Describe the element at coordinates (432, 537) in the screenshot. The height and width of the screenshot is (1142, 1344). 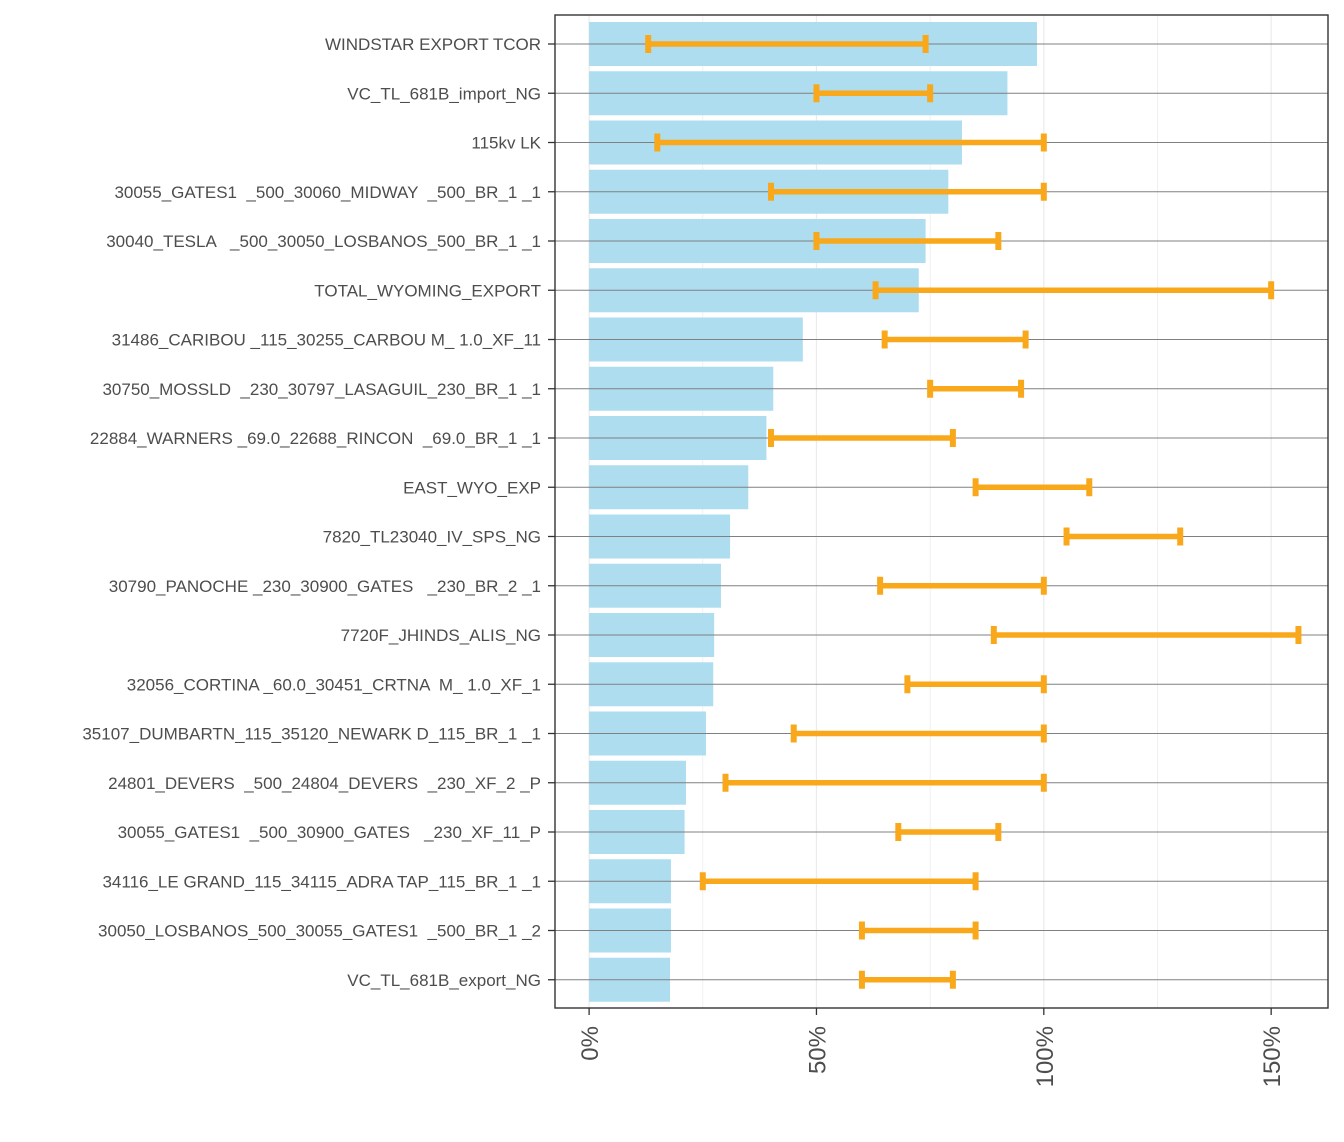
I see `category-label: 7820_TL23040_IV_SPS_NG` at that location.